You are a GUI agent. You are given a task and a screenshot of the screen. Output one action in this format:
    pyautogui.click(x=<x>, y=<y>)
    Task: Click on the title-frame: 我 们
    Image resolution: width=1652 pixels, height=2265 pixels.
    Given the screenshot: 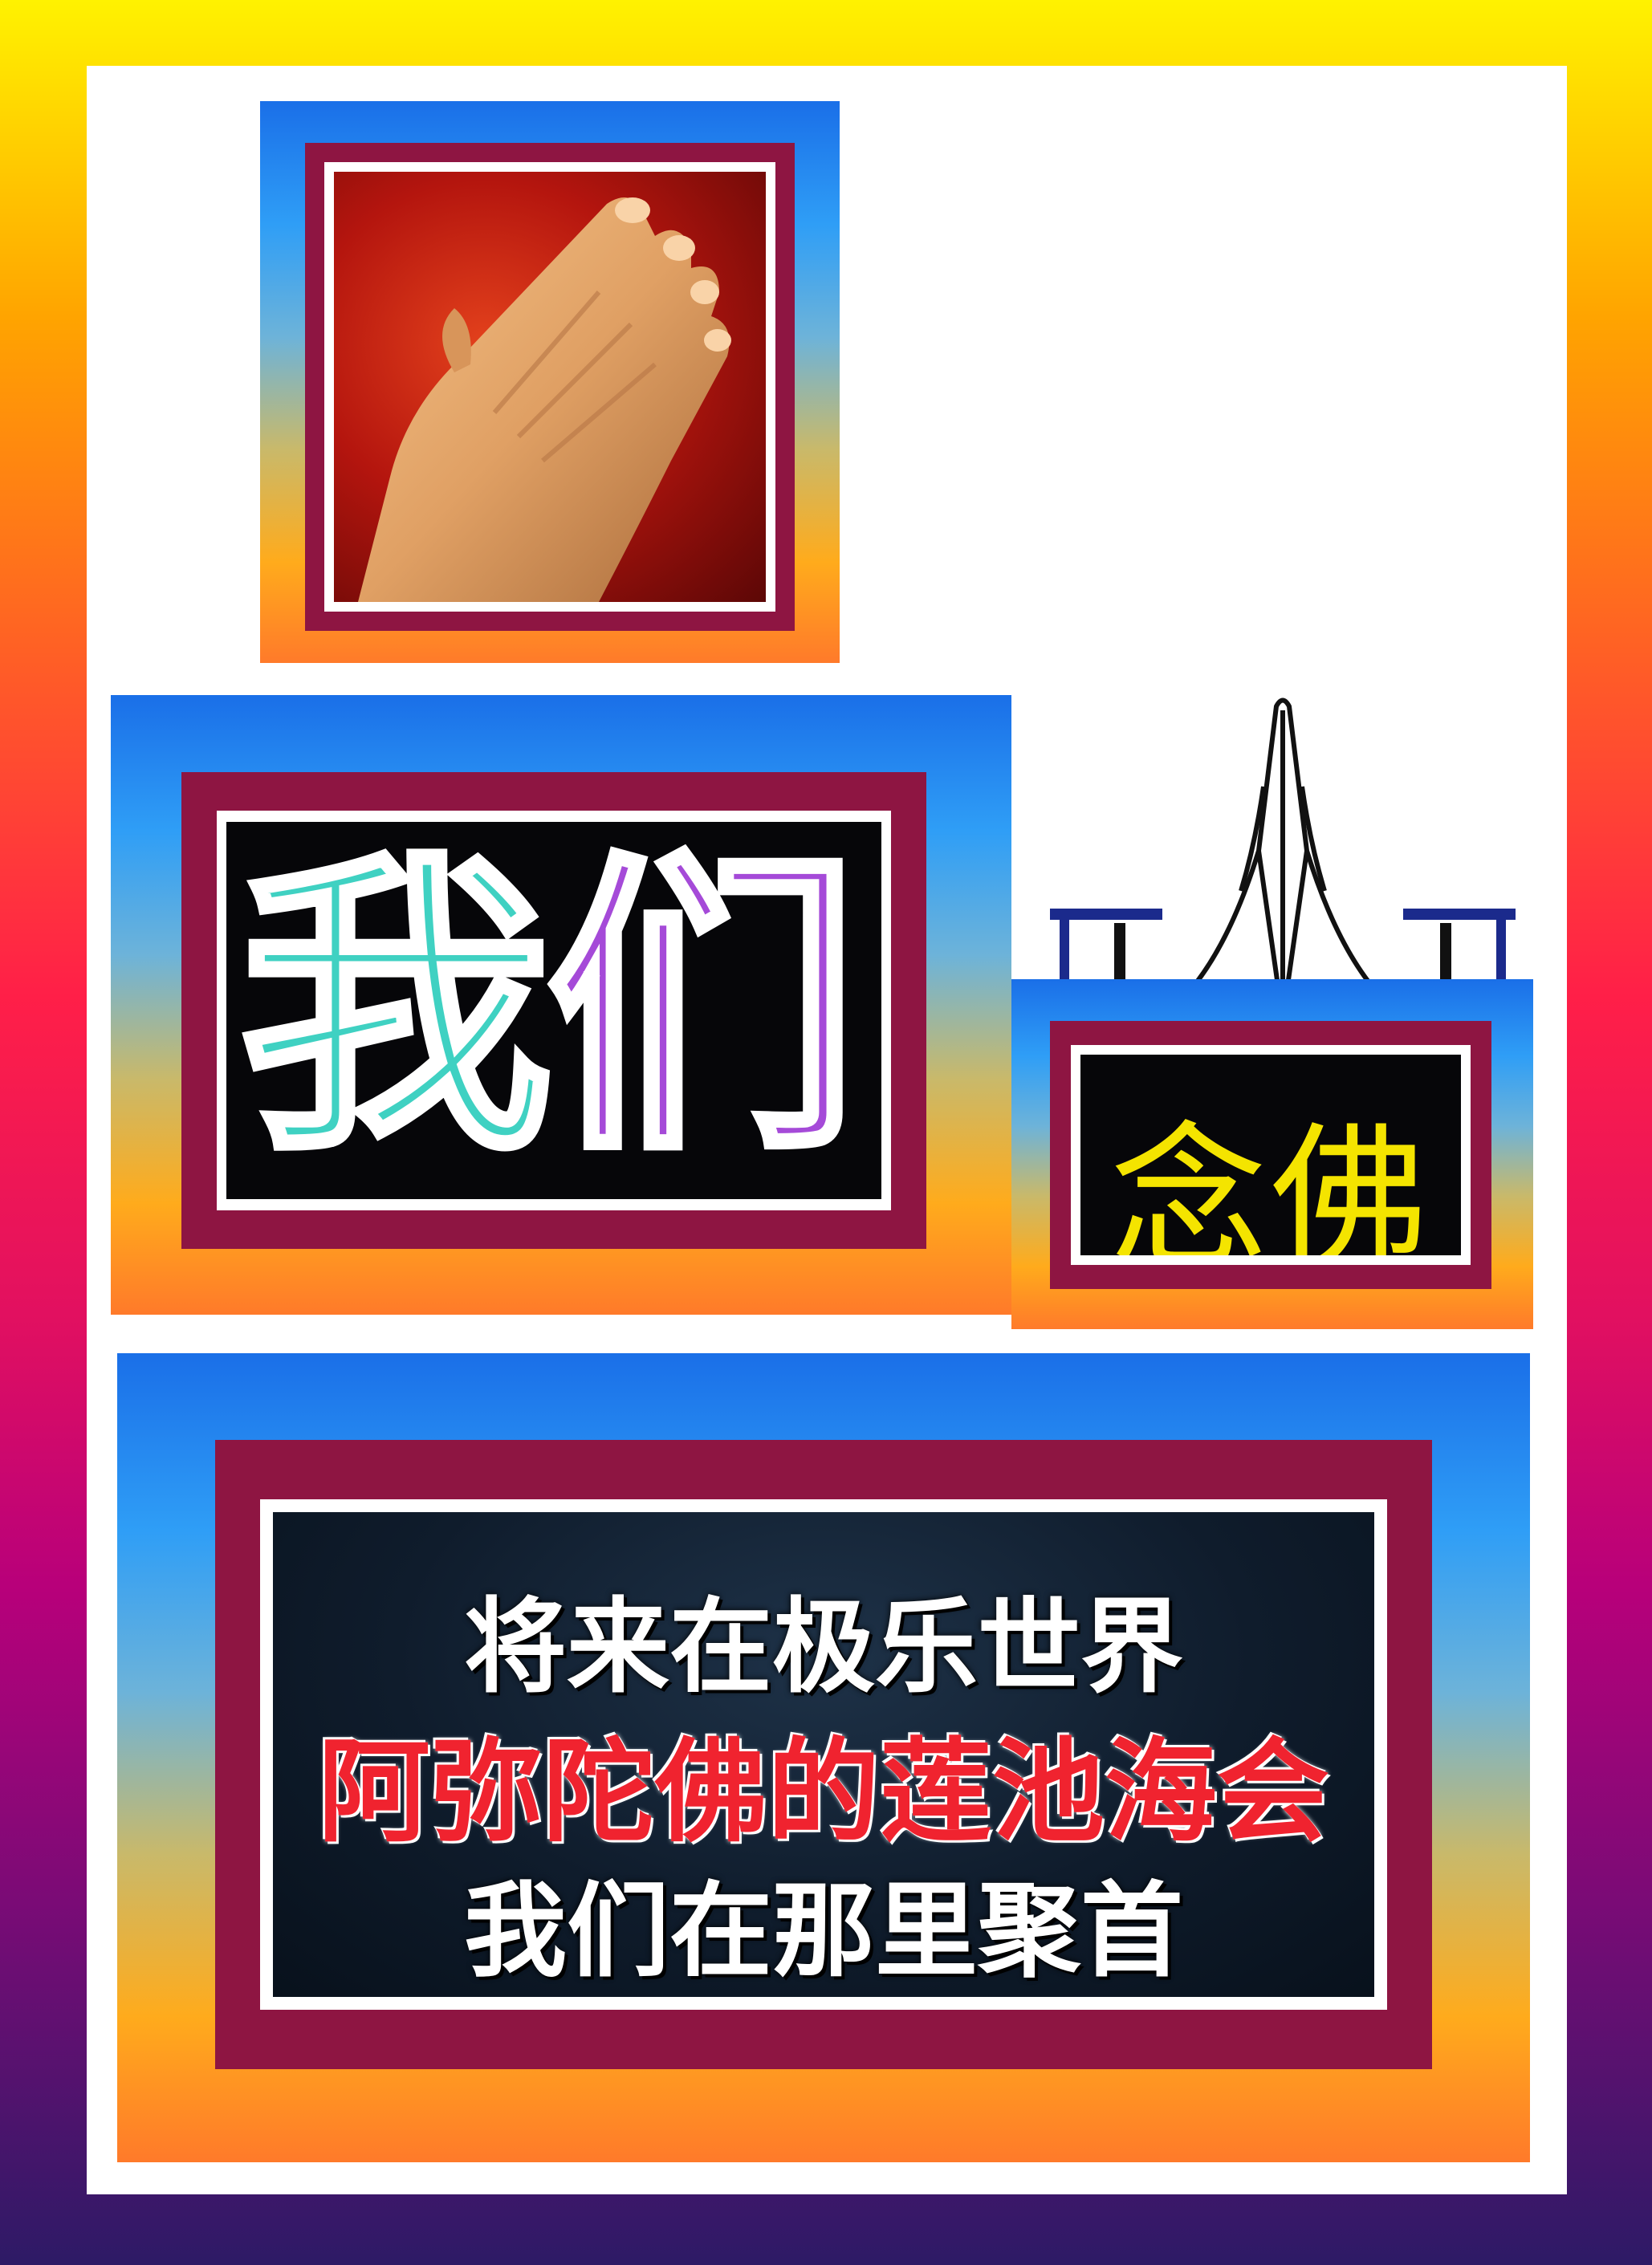 What is the action you would take?
    pyautogui.click(x=553, y=1011)
    